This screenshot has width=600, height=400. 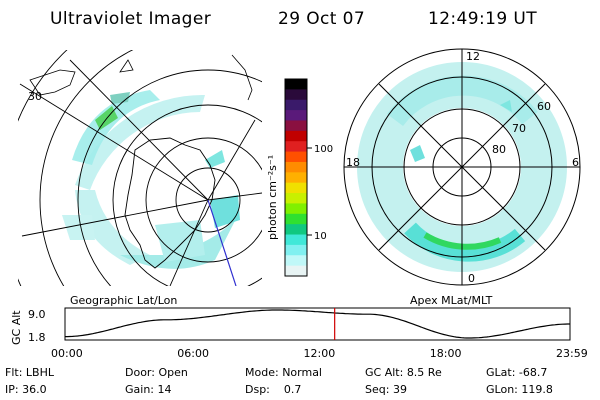 What do you see at coordinates (322, 19) in the screenshot?
I see `date-label: 29 Oct 07` at bounding box center [322, 19].